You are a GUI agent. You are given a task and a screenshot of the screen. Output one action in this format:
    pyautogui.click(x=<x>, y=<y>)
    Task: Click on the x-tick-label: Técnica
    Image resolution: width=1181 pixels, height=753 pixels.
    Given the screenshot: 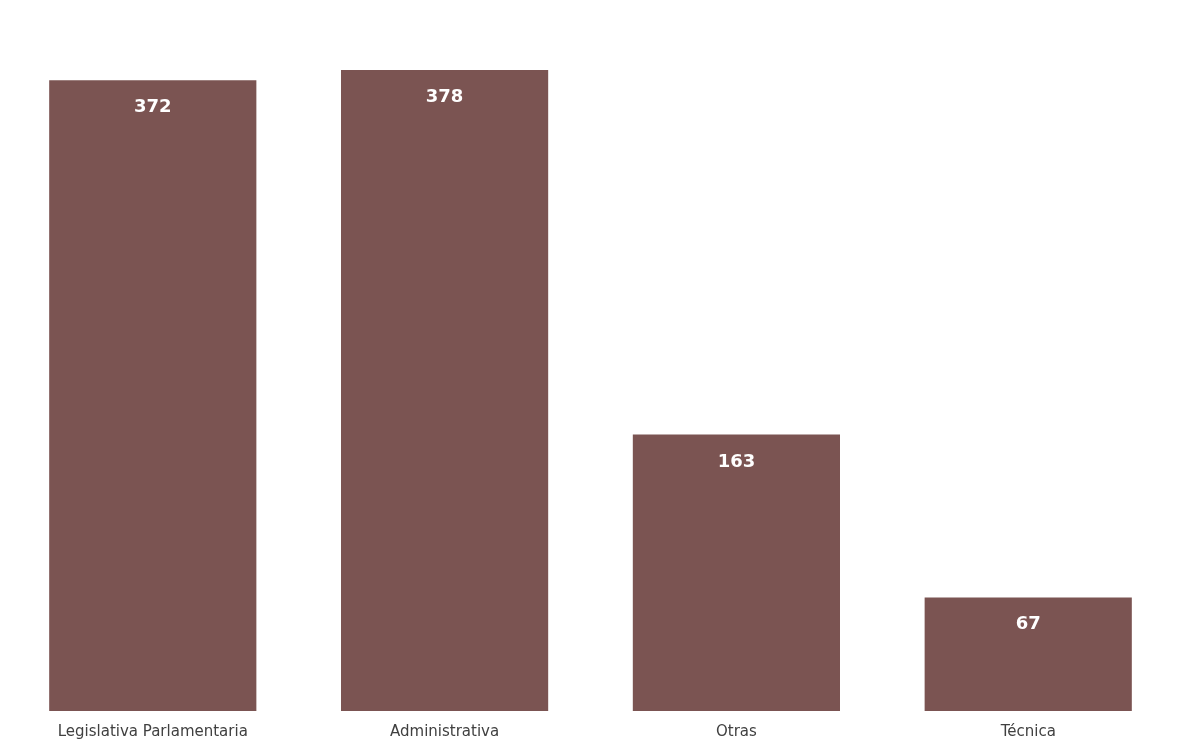 What is the action you would take?
    pyautogui.click(x=1027, y=730)
    